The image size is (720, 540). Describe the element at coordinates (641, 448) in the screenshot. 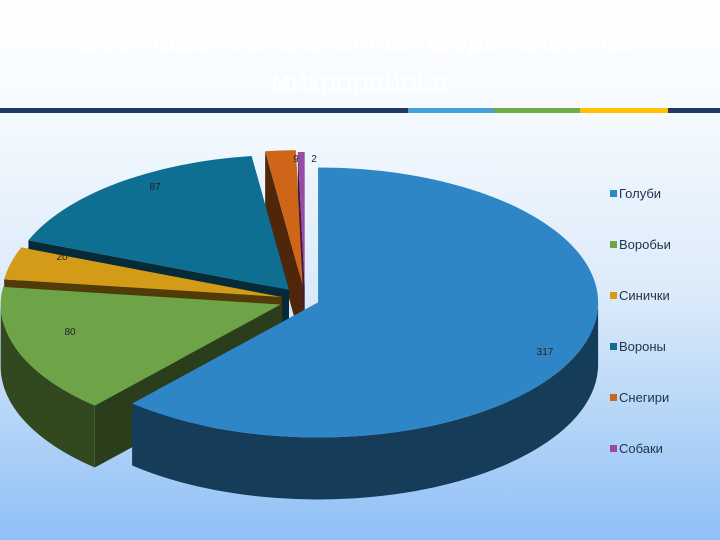

I see `legend-label: Собаки` at that location.